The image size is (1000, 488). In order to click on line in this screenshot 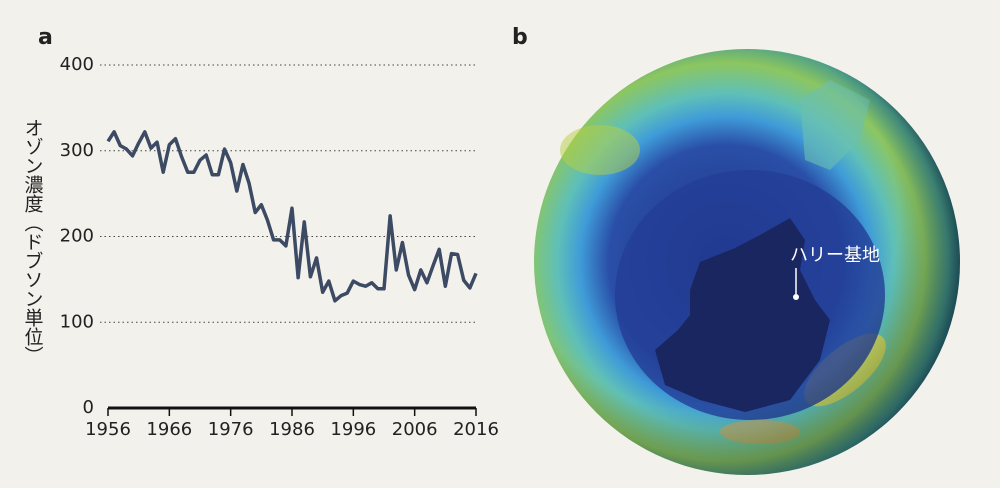, I will do `click(292, 216)`.